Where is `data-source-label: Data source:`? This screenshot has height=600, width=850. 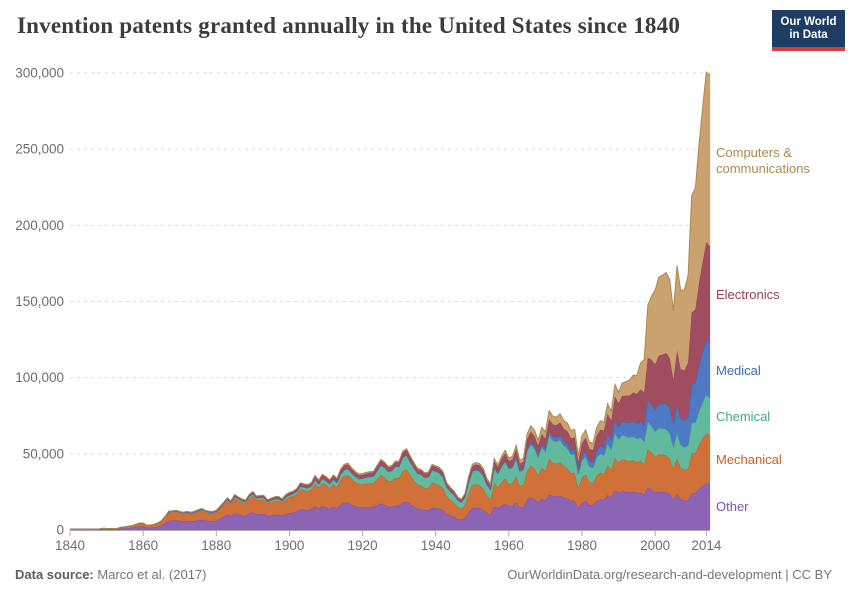 data-source-label: Data source: is located at coordinates (54, 574).